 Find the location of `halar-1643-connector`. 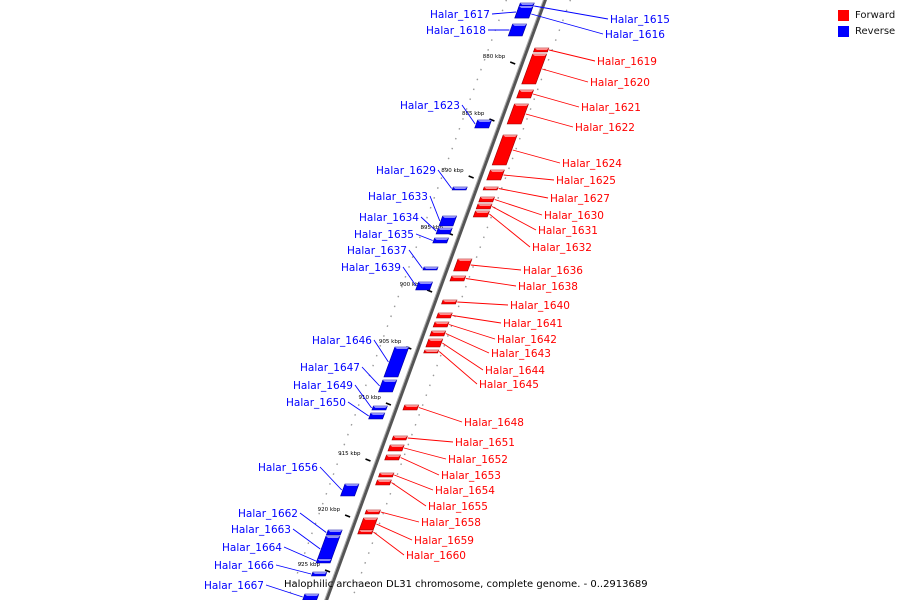

halar-1643-connector is located at coordinates (467, 343).